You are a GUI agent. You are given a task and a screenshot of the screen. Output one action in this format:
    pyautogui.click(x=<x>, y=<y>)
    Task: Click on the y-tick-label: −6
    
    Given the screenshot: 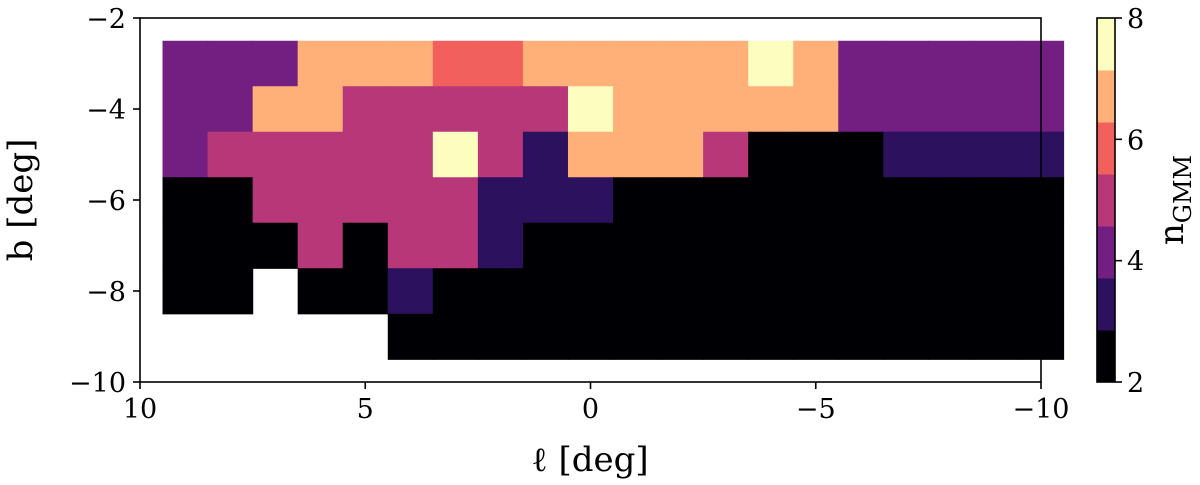 What is the action you would take?
    pyautogui.click(x=106, y=201)
    